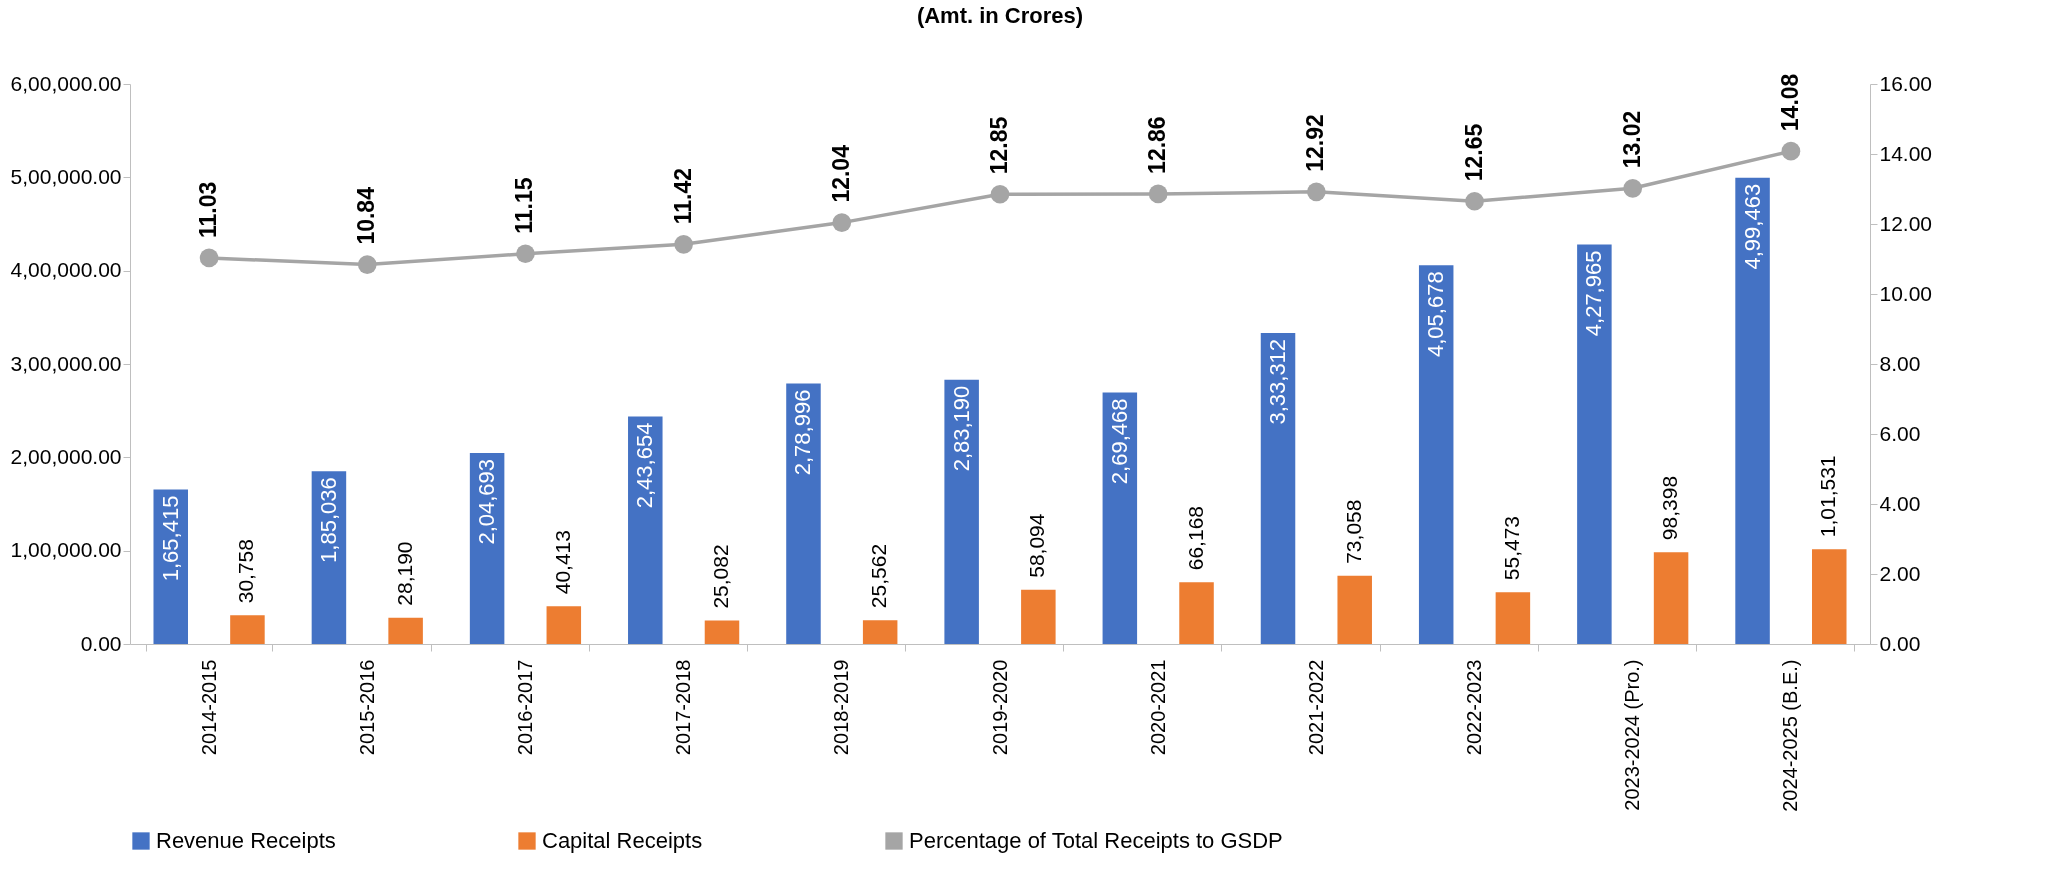 This screenshot has width=2056, height=880. Describe the element at coordinates (1511, 548) in the screenshot. I see `data-label: 55,473` at that location.